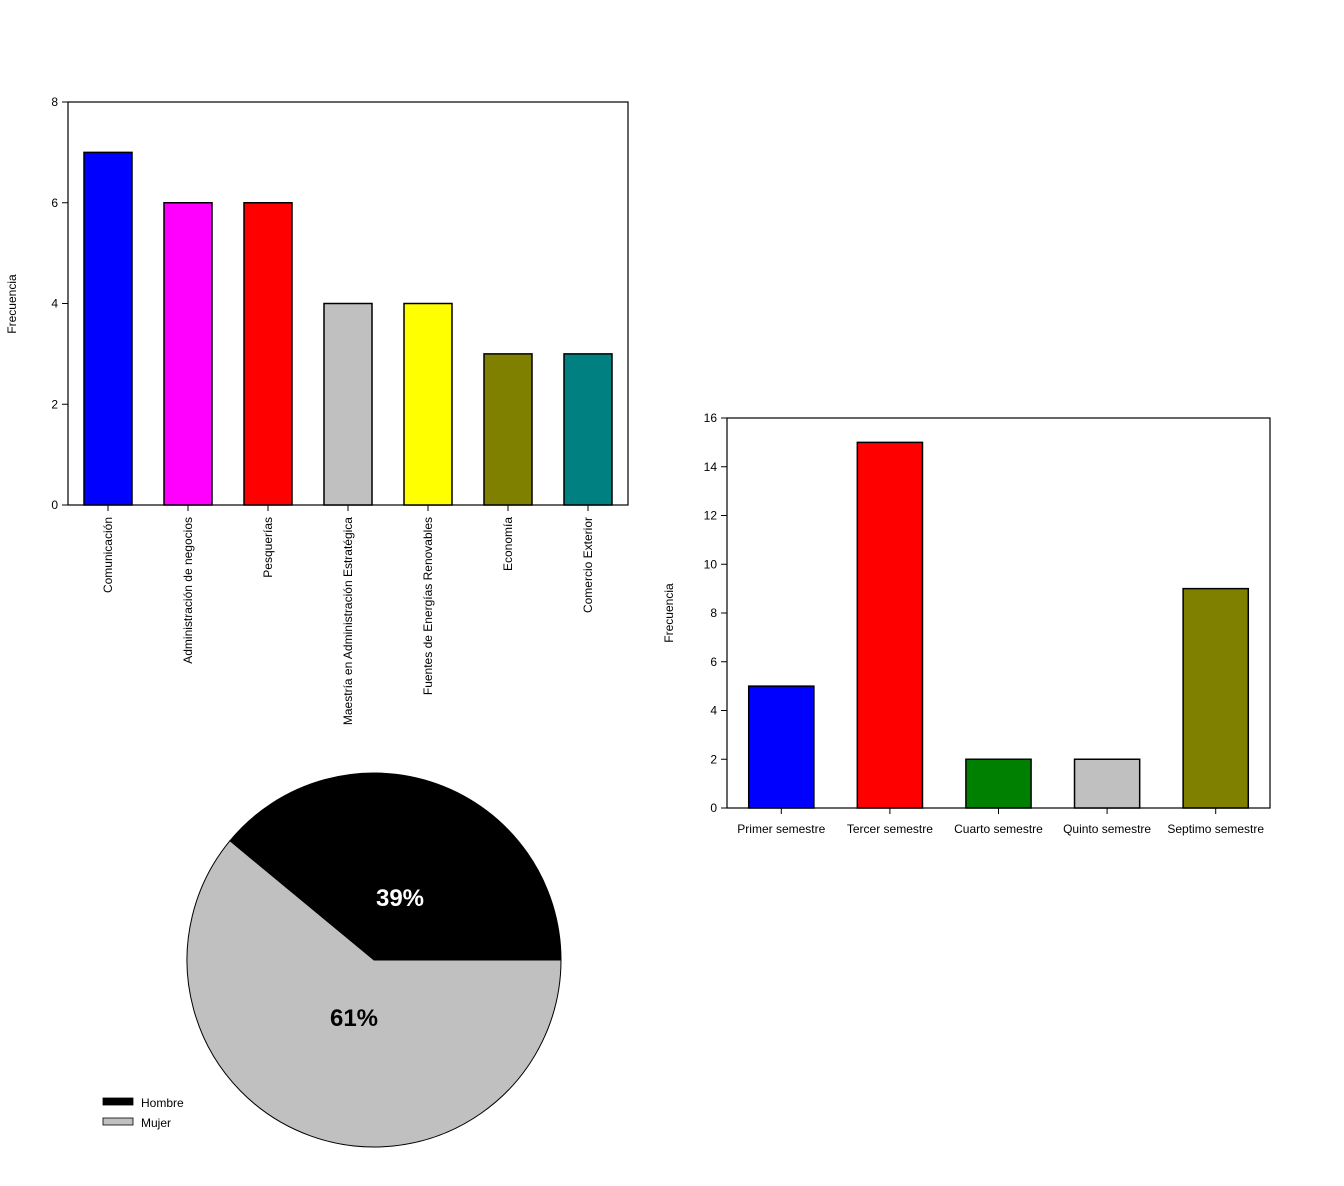 The height and width of the screenshot is (1186, 1344). I want to click on chart2-y-tick-label: 14, so click(711, 467).